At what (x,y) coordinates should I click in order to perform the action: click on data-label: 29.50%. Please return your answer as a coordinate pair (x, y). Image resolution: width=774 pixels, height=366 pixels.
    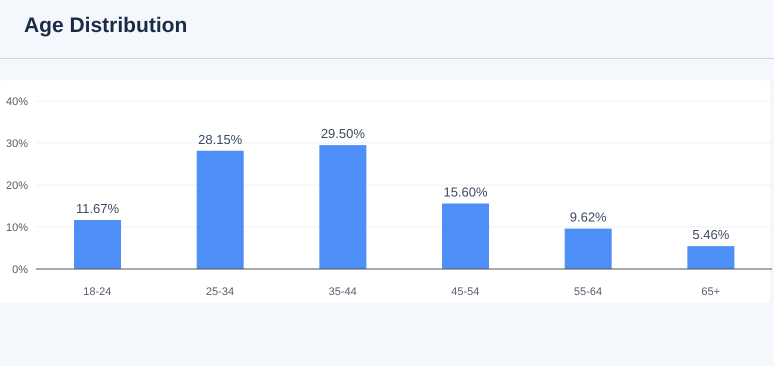
    Looking at the image, I should click on (343, 134).